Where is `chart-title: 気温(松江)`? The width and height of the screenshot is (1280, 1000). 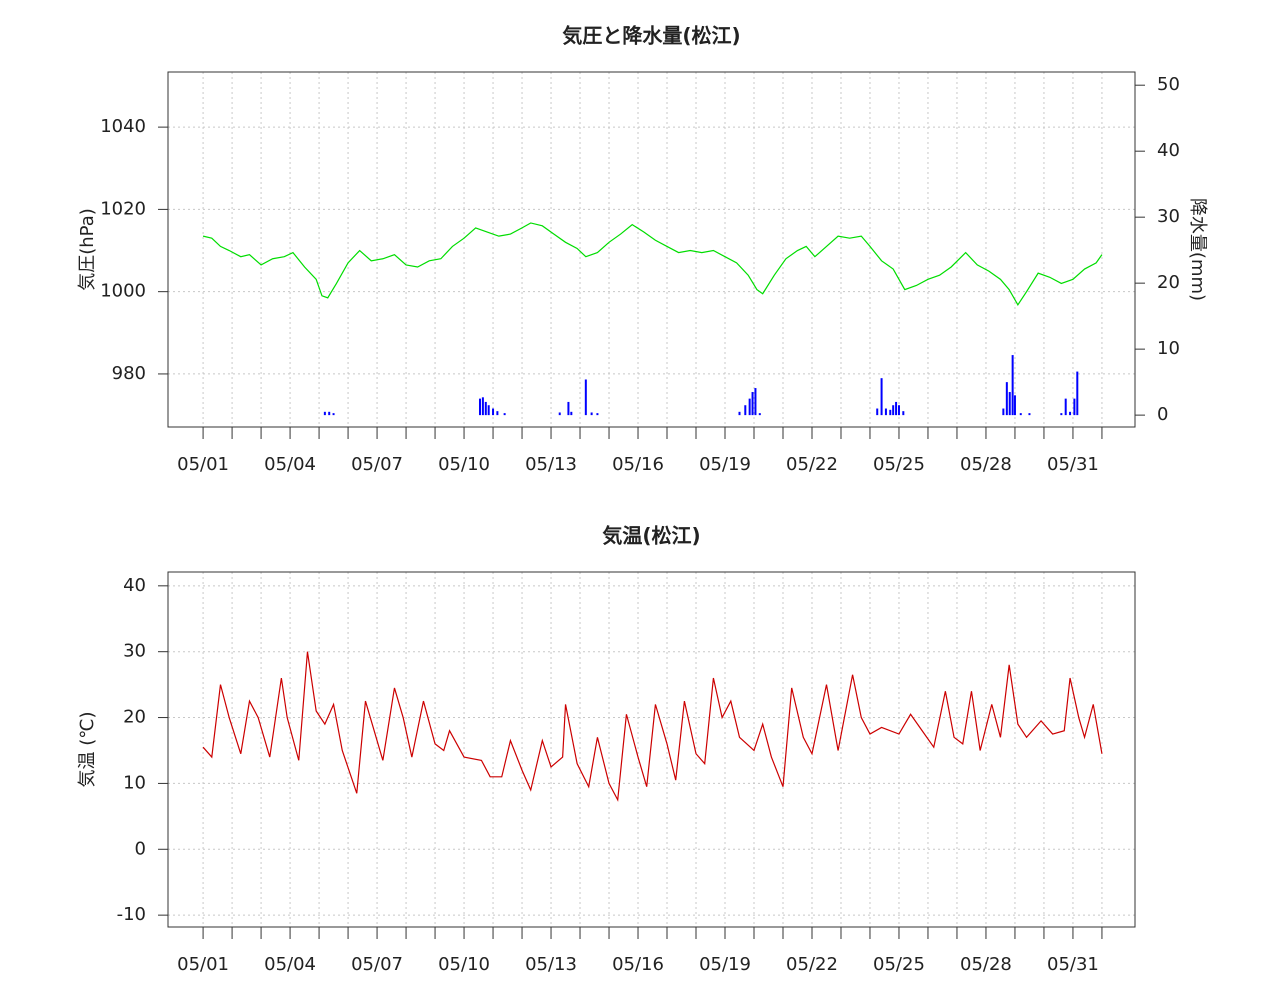
chart-title: 気温(松江) is located at coordinates (651, 536).